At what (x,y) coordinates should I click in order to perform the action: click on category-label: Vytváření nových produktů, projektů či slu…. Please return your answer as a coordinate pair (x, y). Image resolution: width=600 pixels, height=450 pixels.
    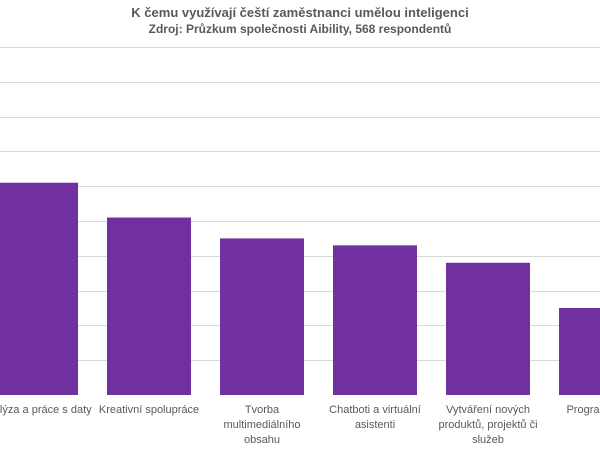
    Looking at the image, I should click on (487, 425).